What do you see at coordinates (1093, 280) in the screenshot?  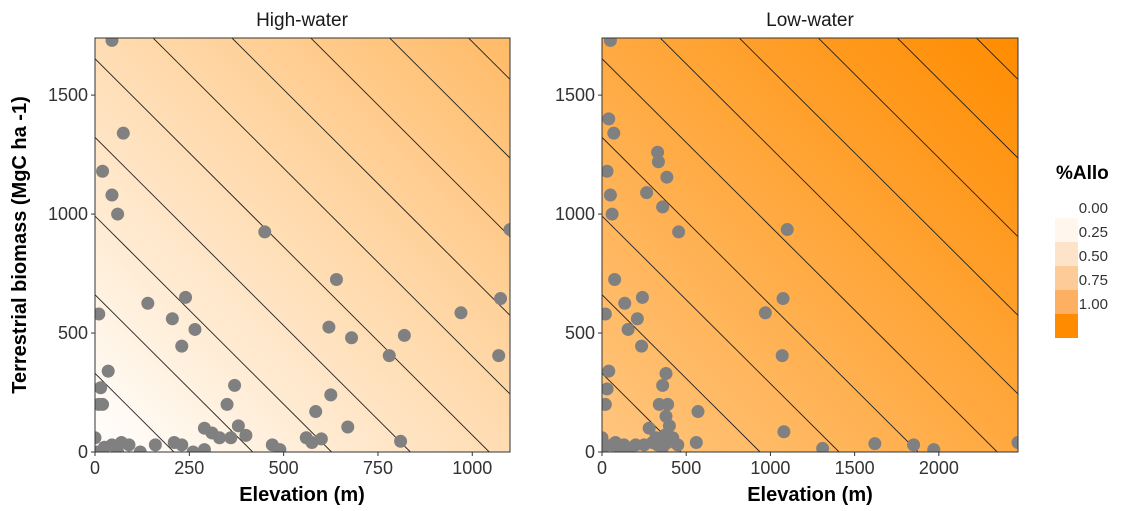 I see `legend-label: 0.75` at bounding box center [1093, 280].